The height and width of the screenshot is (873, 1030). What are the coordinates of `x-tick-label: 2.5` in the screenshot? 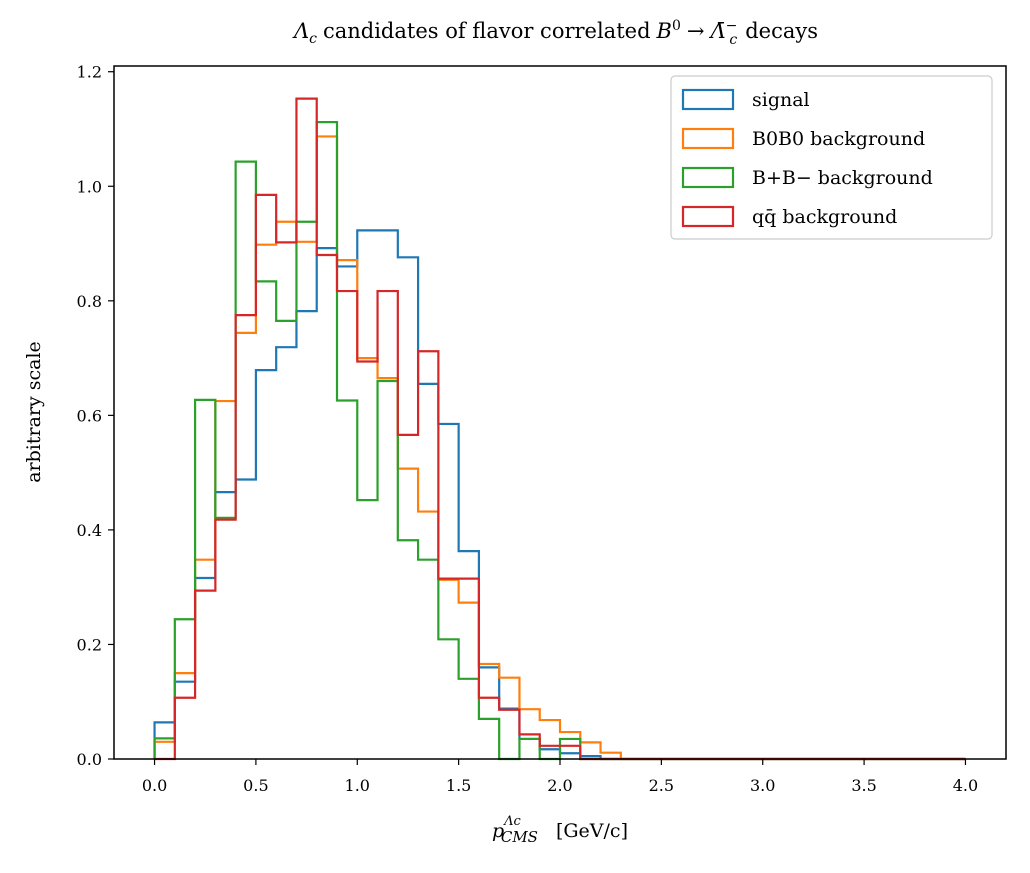 It's located at (661, 785).